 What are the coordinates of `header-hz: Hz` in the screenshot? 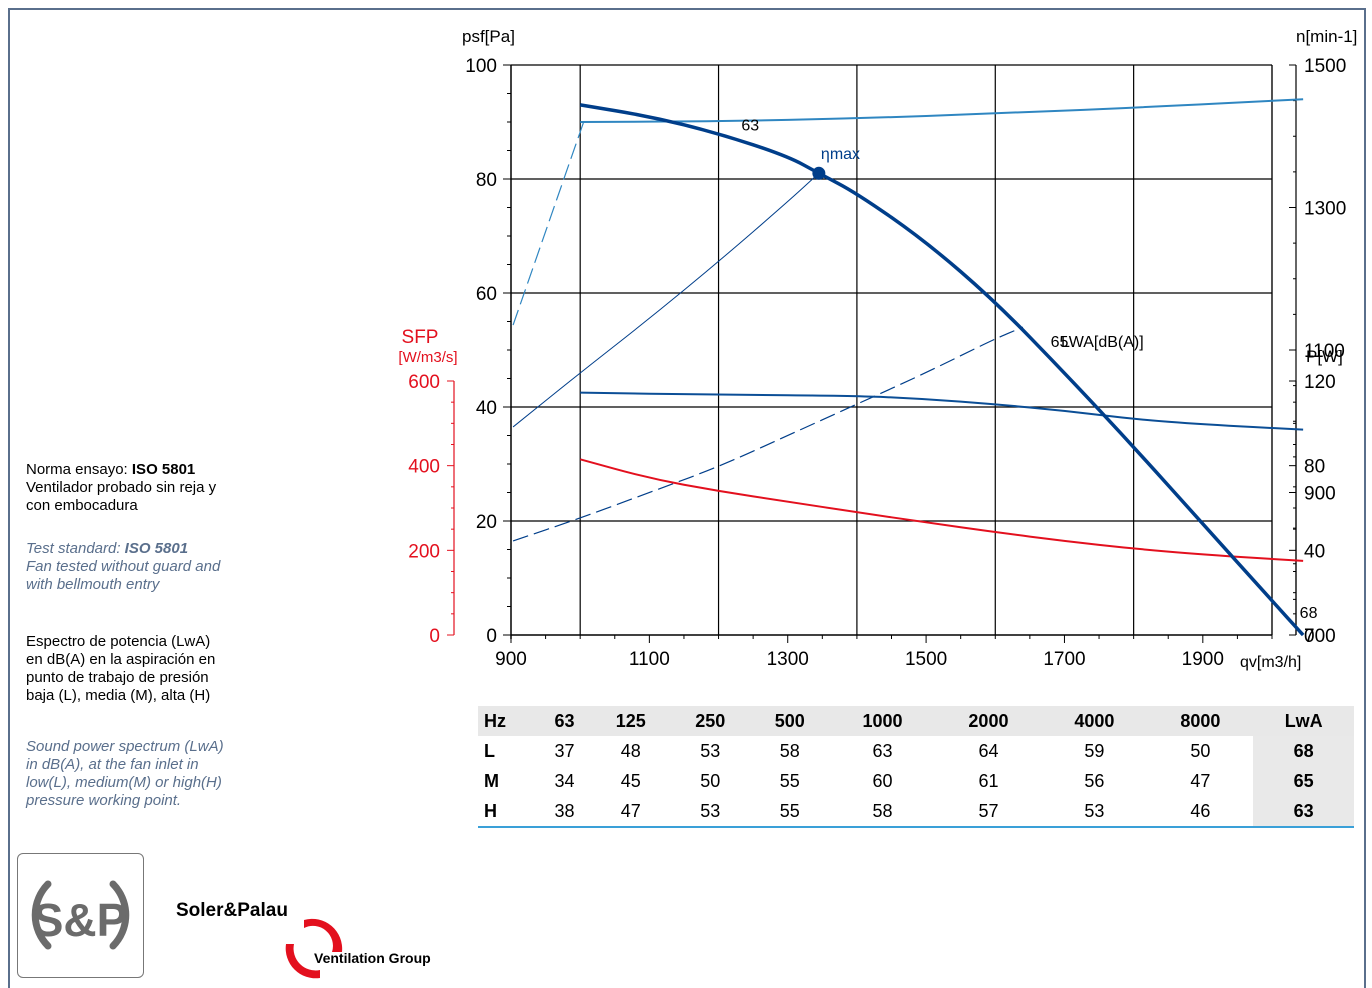 It's located at (495, 720).